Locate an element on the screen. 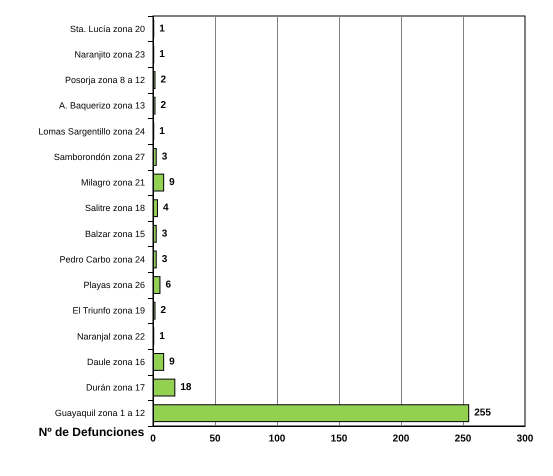  x-tick-label: 250 is located at coordinates (463, 439).